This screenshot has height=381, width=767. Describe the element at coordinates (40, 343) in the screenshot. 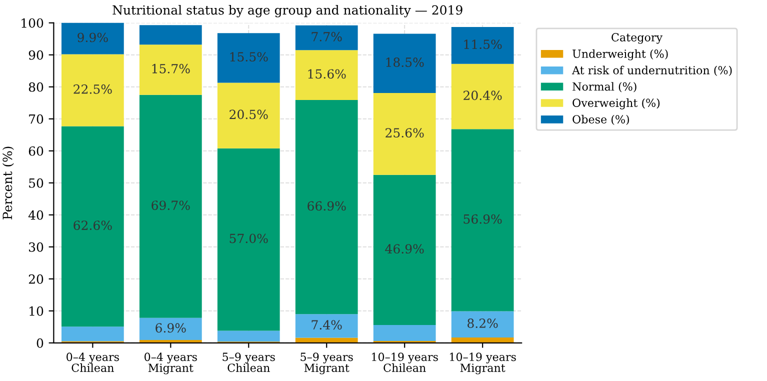

I see `y-tick-label: 0` at that location.